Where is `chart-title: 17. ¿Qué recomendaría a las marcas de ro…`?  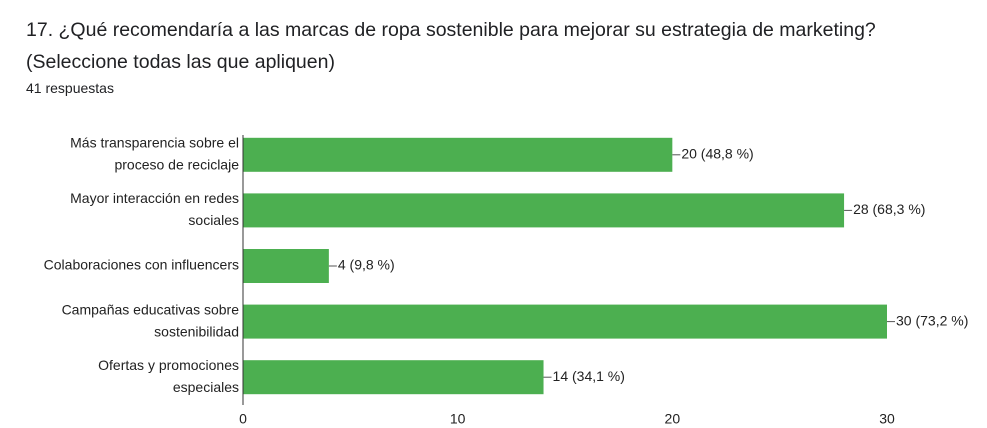 chart-title: 17. ¿Qué recomendaría a las marcas de ro… is located at coordinates (451, 46).